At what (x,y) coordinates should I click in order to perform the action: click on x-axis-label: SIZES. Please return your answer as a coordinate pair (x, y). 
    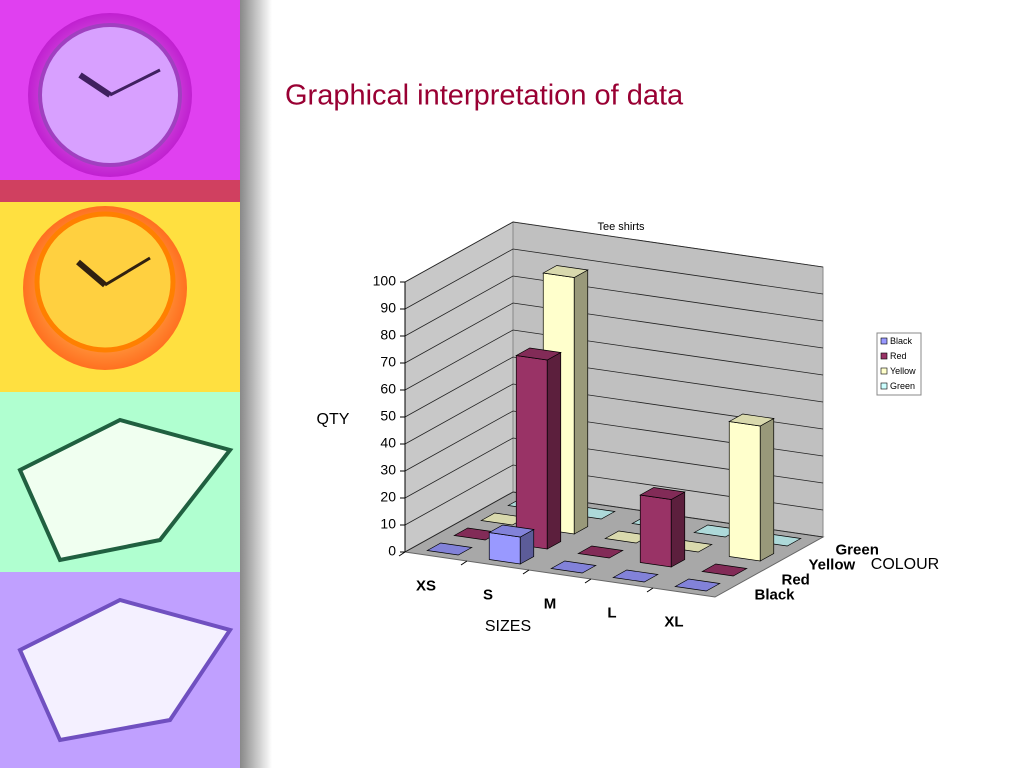
    Looking at the image, I should click on (508, 626).